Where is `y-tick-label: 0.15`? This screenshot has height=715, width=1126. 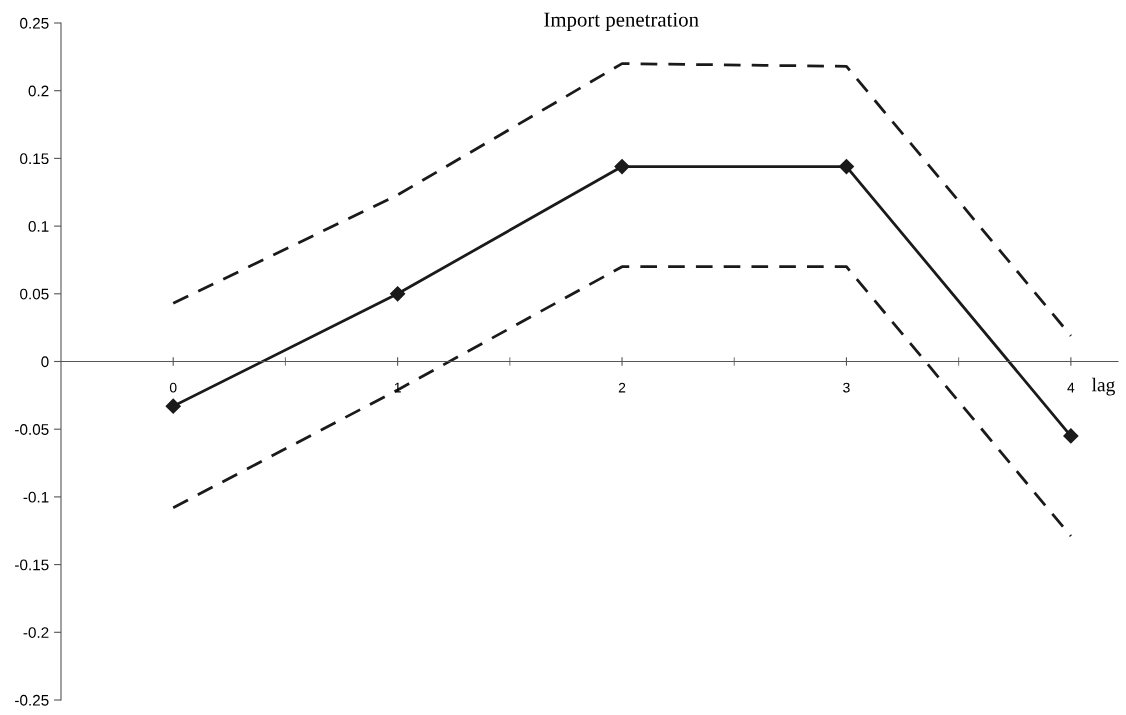
y-tick-label: 0.15 is located at coordinates (34, 159).